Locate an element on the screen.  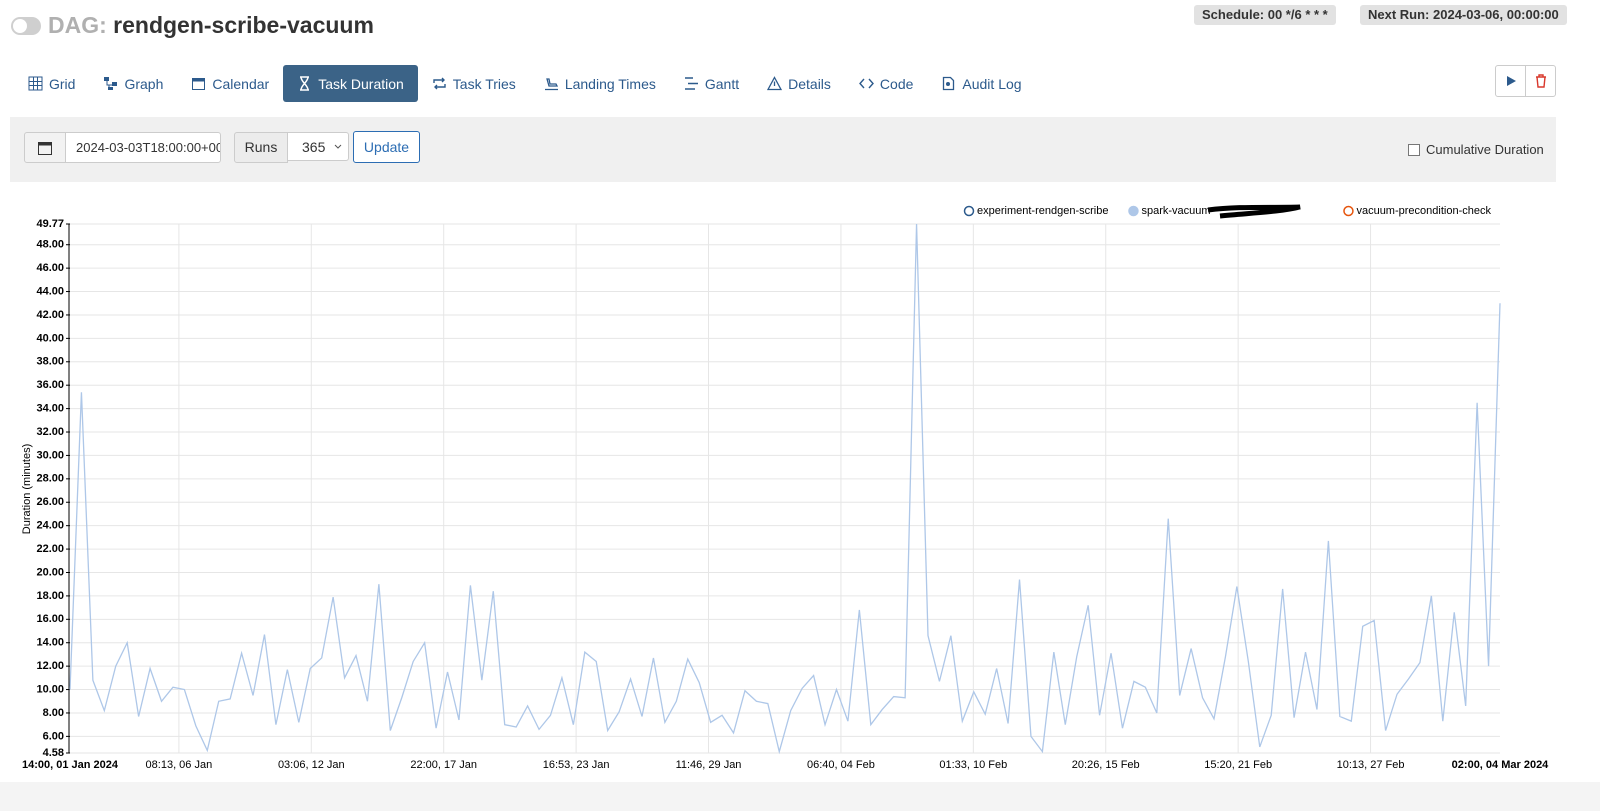
tab: Code is located at coordinates (886, 83).